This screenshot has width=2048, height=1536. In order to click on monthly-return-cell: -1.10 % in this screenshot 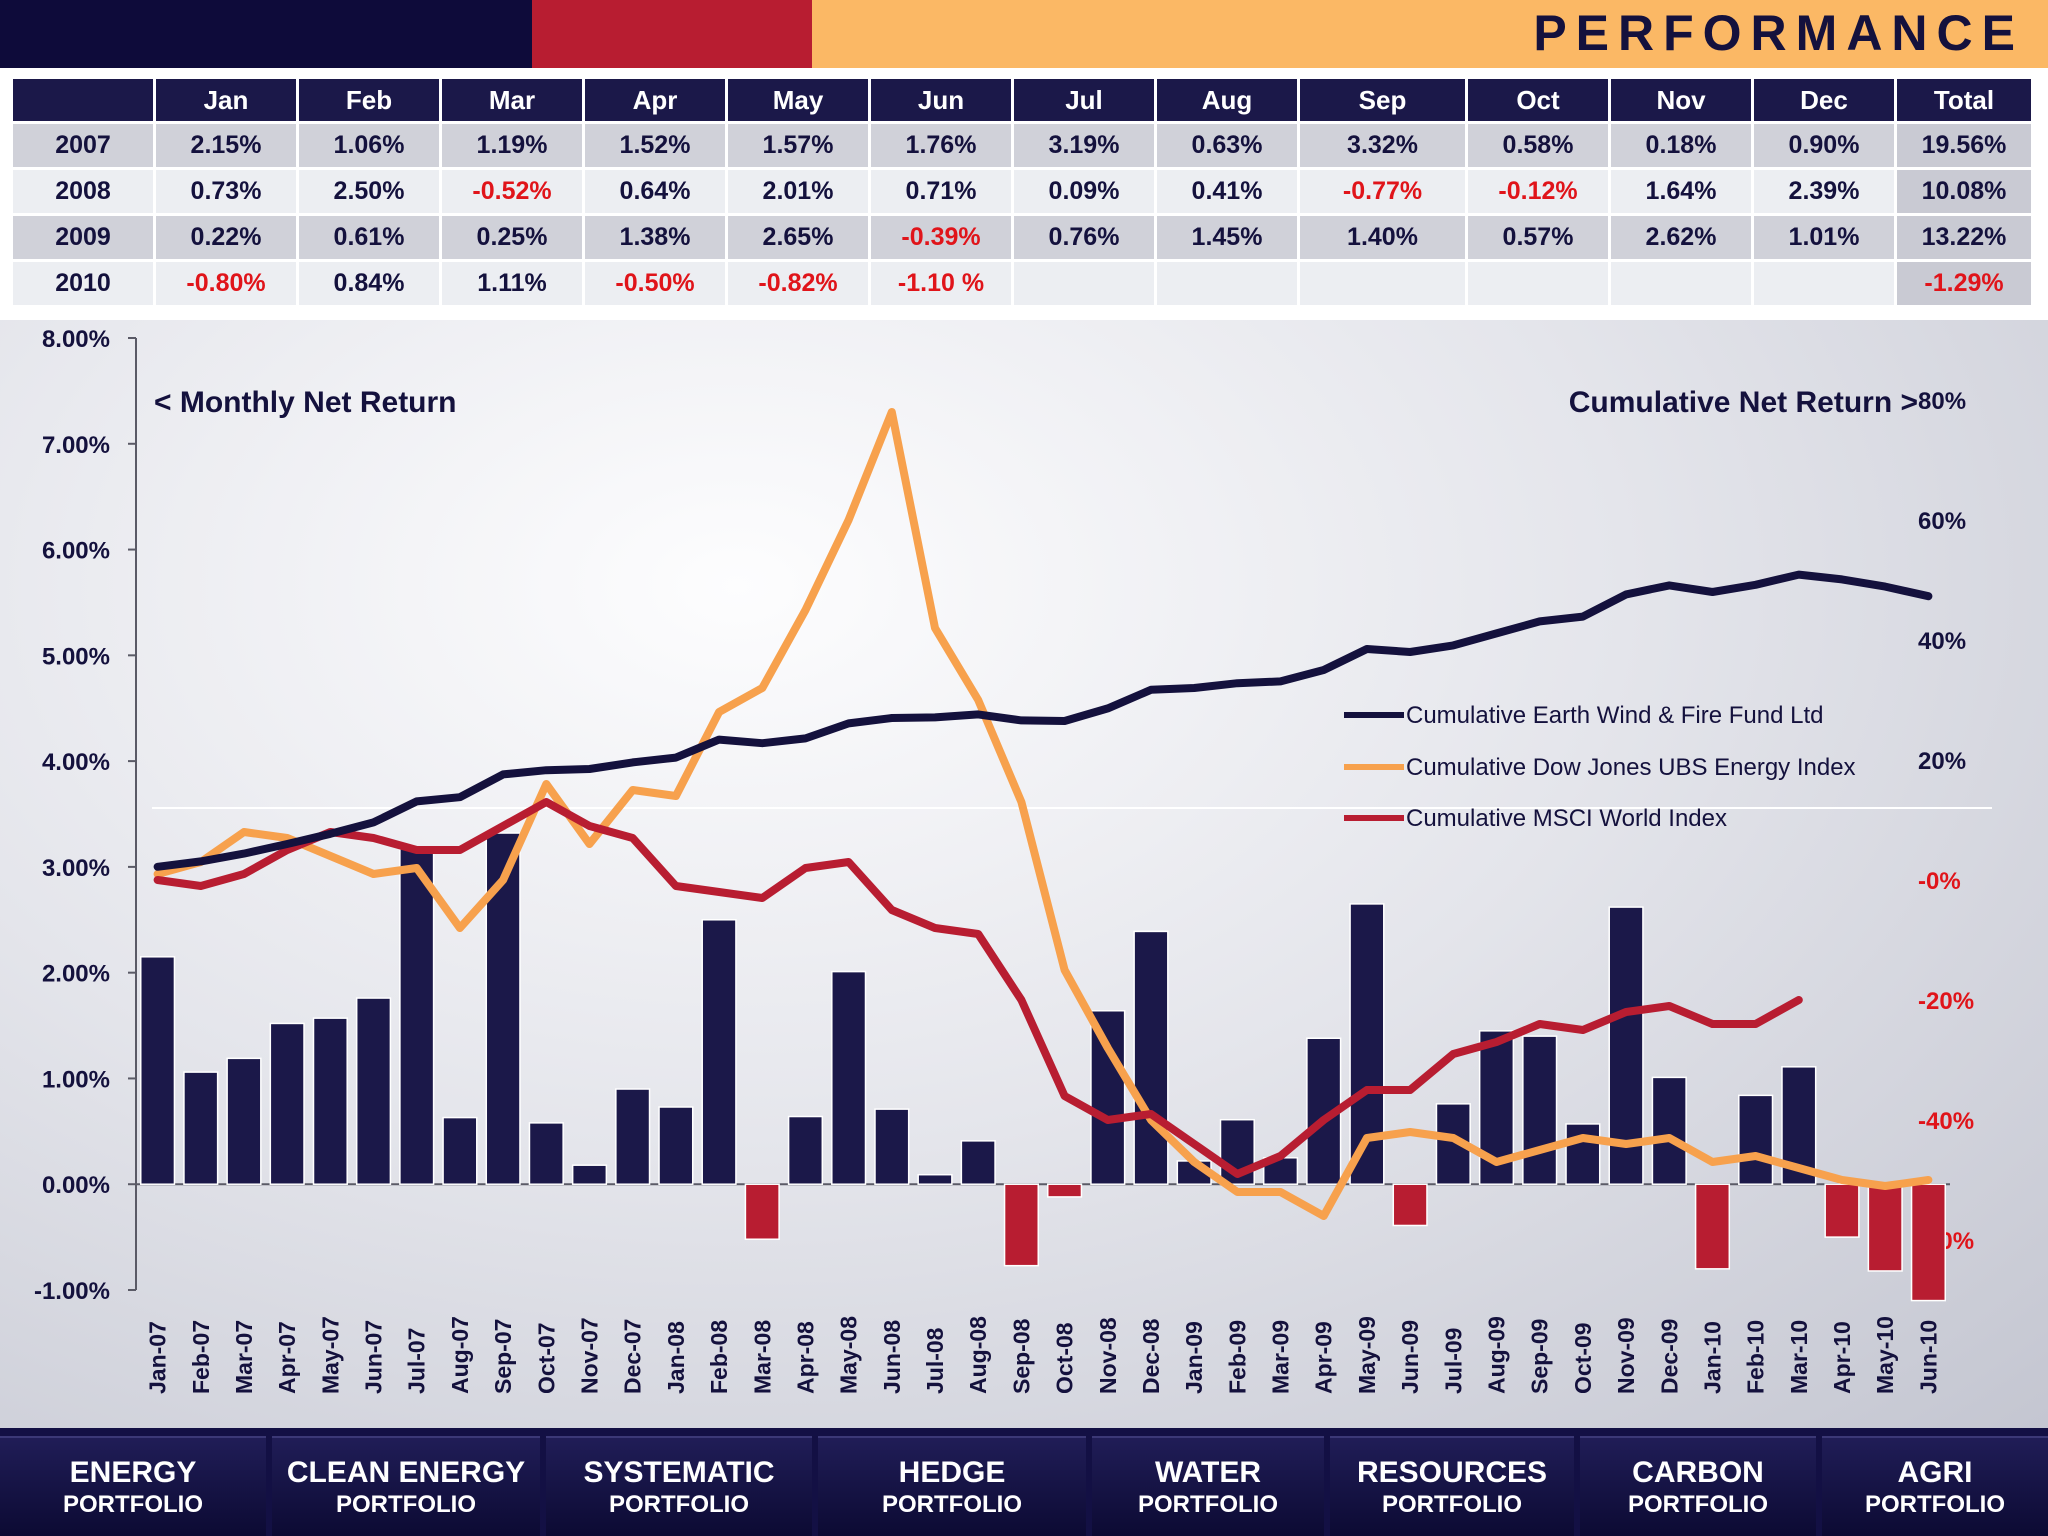, I will do `click(941, 283)`.